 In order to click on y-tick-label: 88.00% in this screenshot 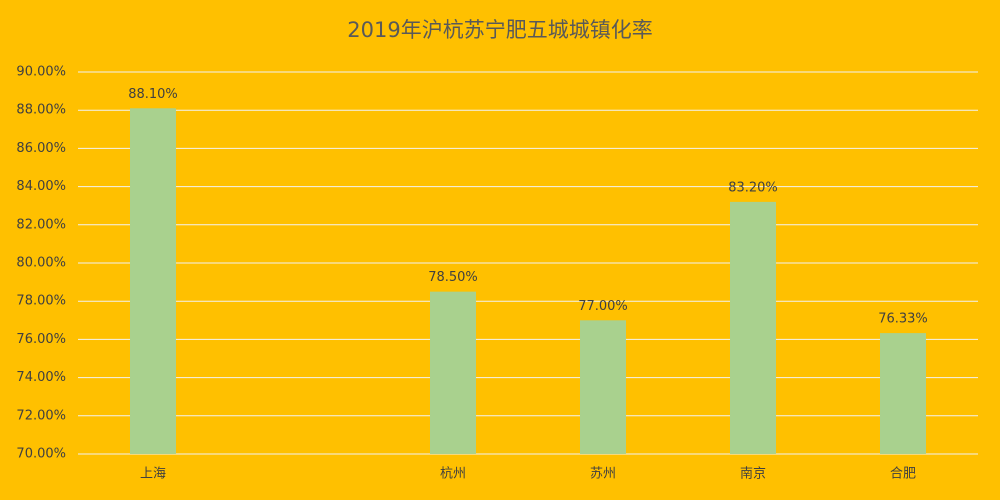, I will do `click(41, 110)`.